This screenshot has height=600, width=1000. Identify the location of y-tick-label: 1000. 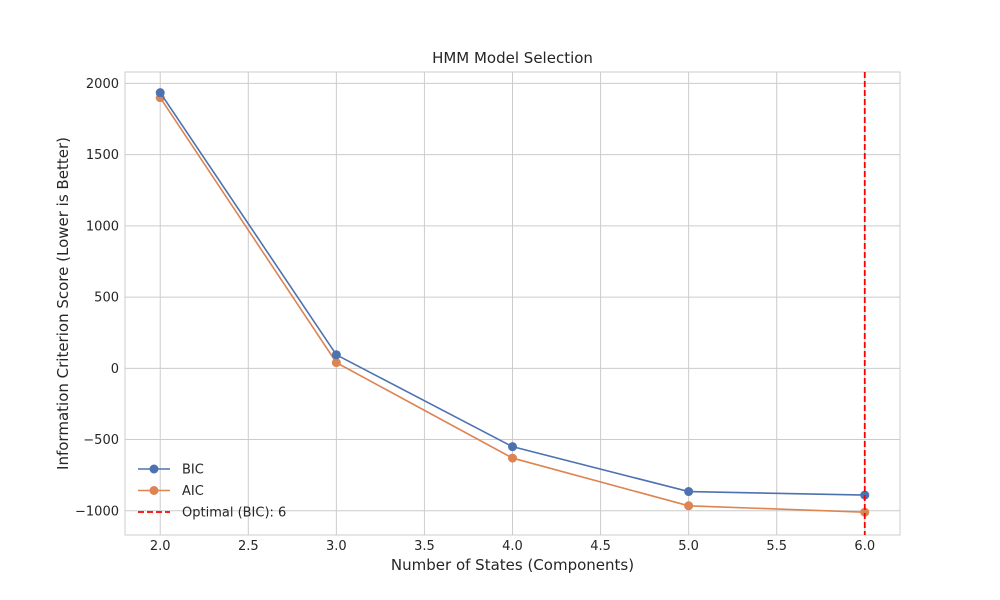
(102, 226).